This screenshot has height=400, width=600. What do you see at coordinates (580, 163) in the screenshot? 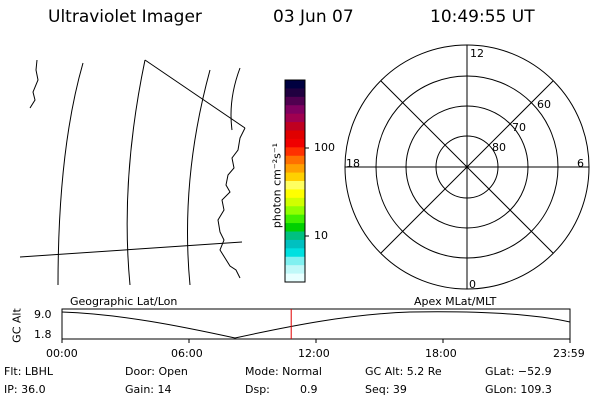
I see `mlt-label-6: 6` at bounding box center [580, 163].